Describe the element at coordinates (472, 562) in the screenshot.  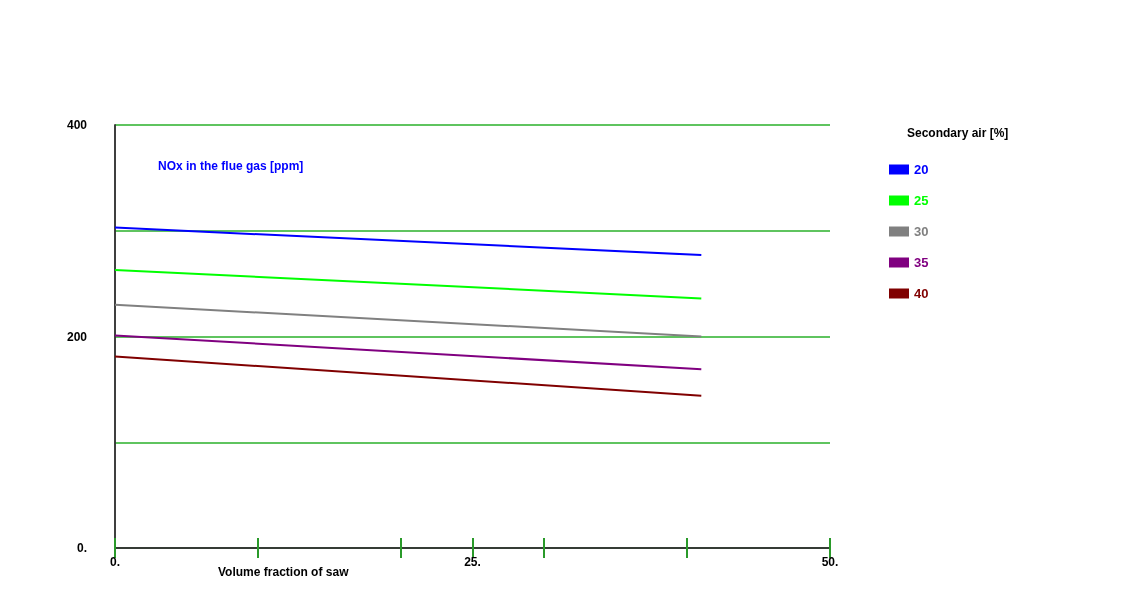
I see `x-tick-label: 25.` at that location.